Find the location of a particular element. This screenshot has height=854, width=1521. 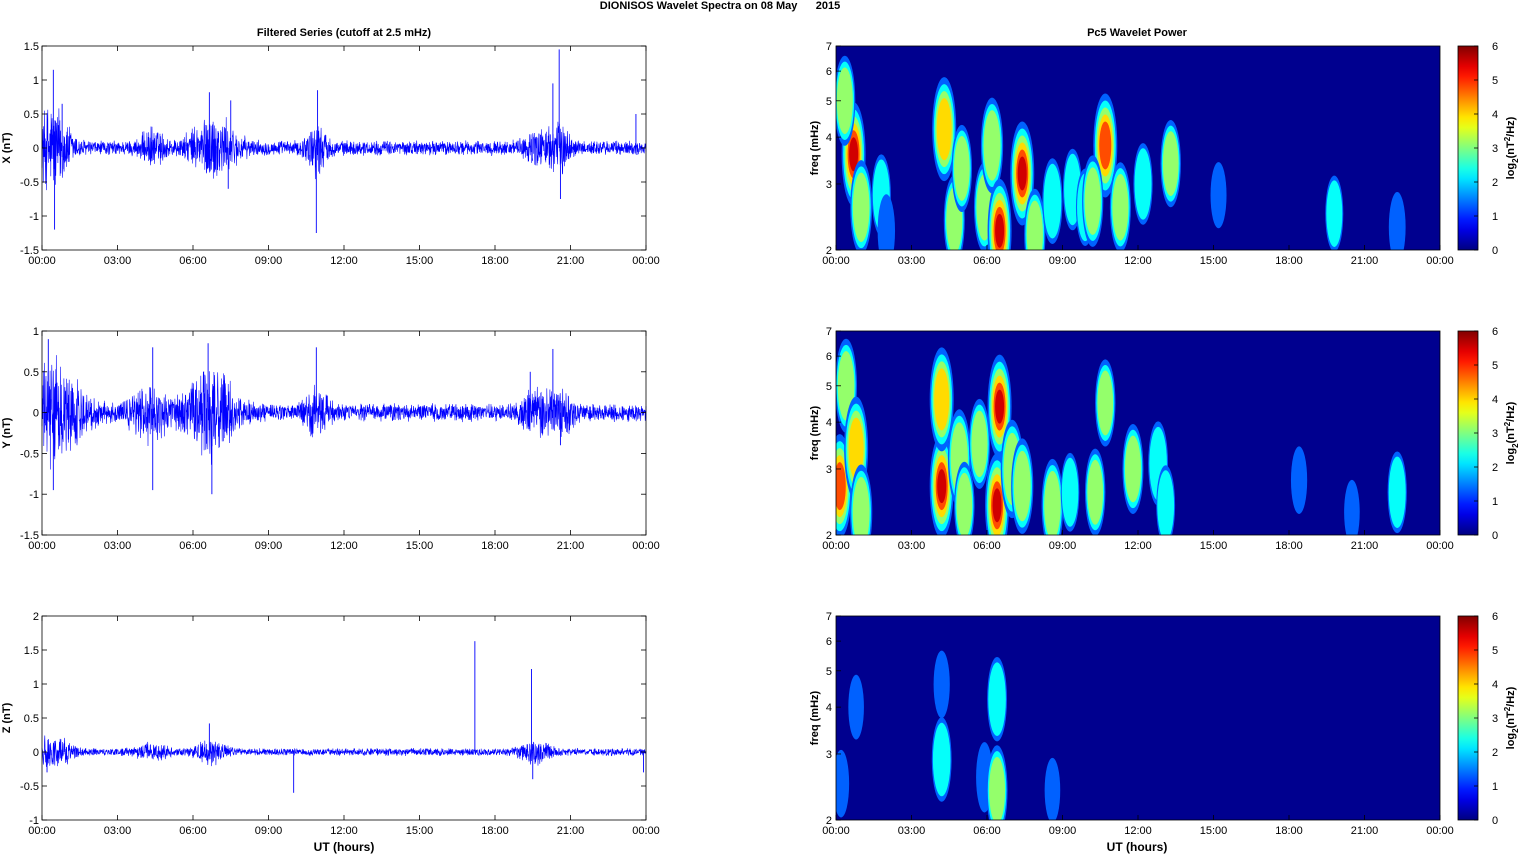

freq-tick-label: 4 is located at coordinates (829, 423).